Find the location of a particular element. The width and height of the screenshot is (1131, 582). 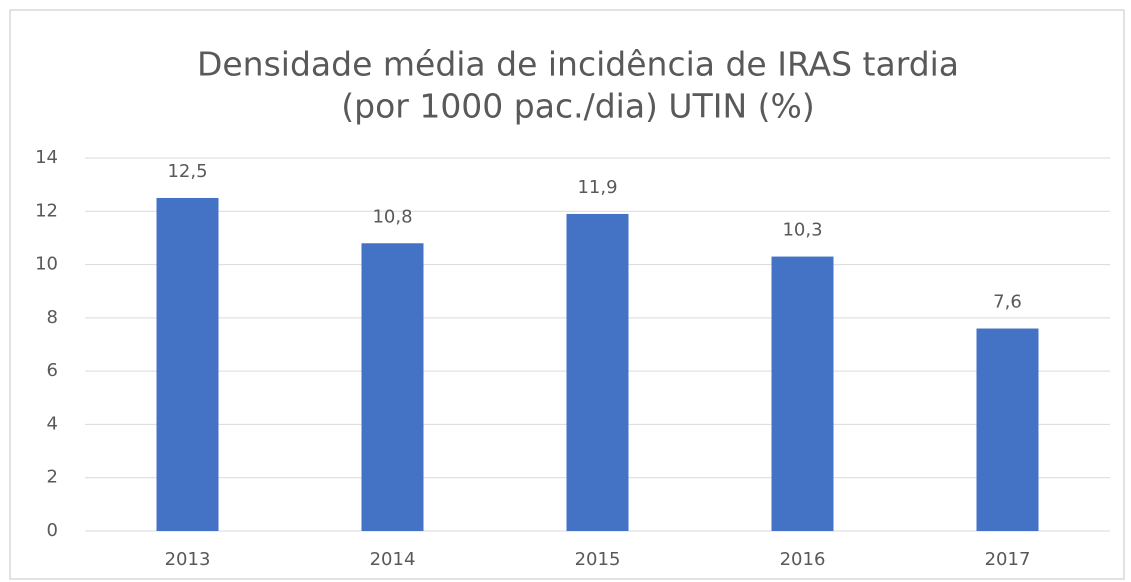

x-tick-label: 2013 is located at coordinates (188, 559).